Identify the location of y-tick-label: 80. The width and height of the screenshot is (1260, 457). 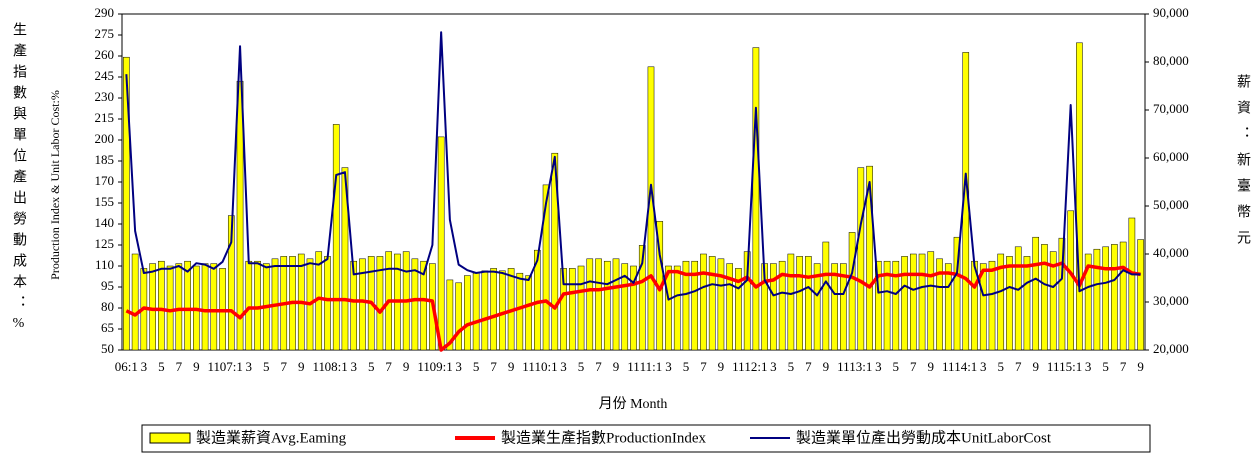
(107, 306).